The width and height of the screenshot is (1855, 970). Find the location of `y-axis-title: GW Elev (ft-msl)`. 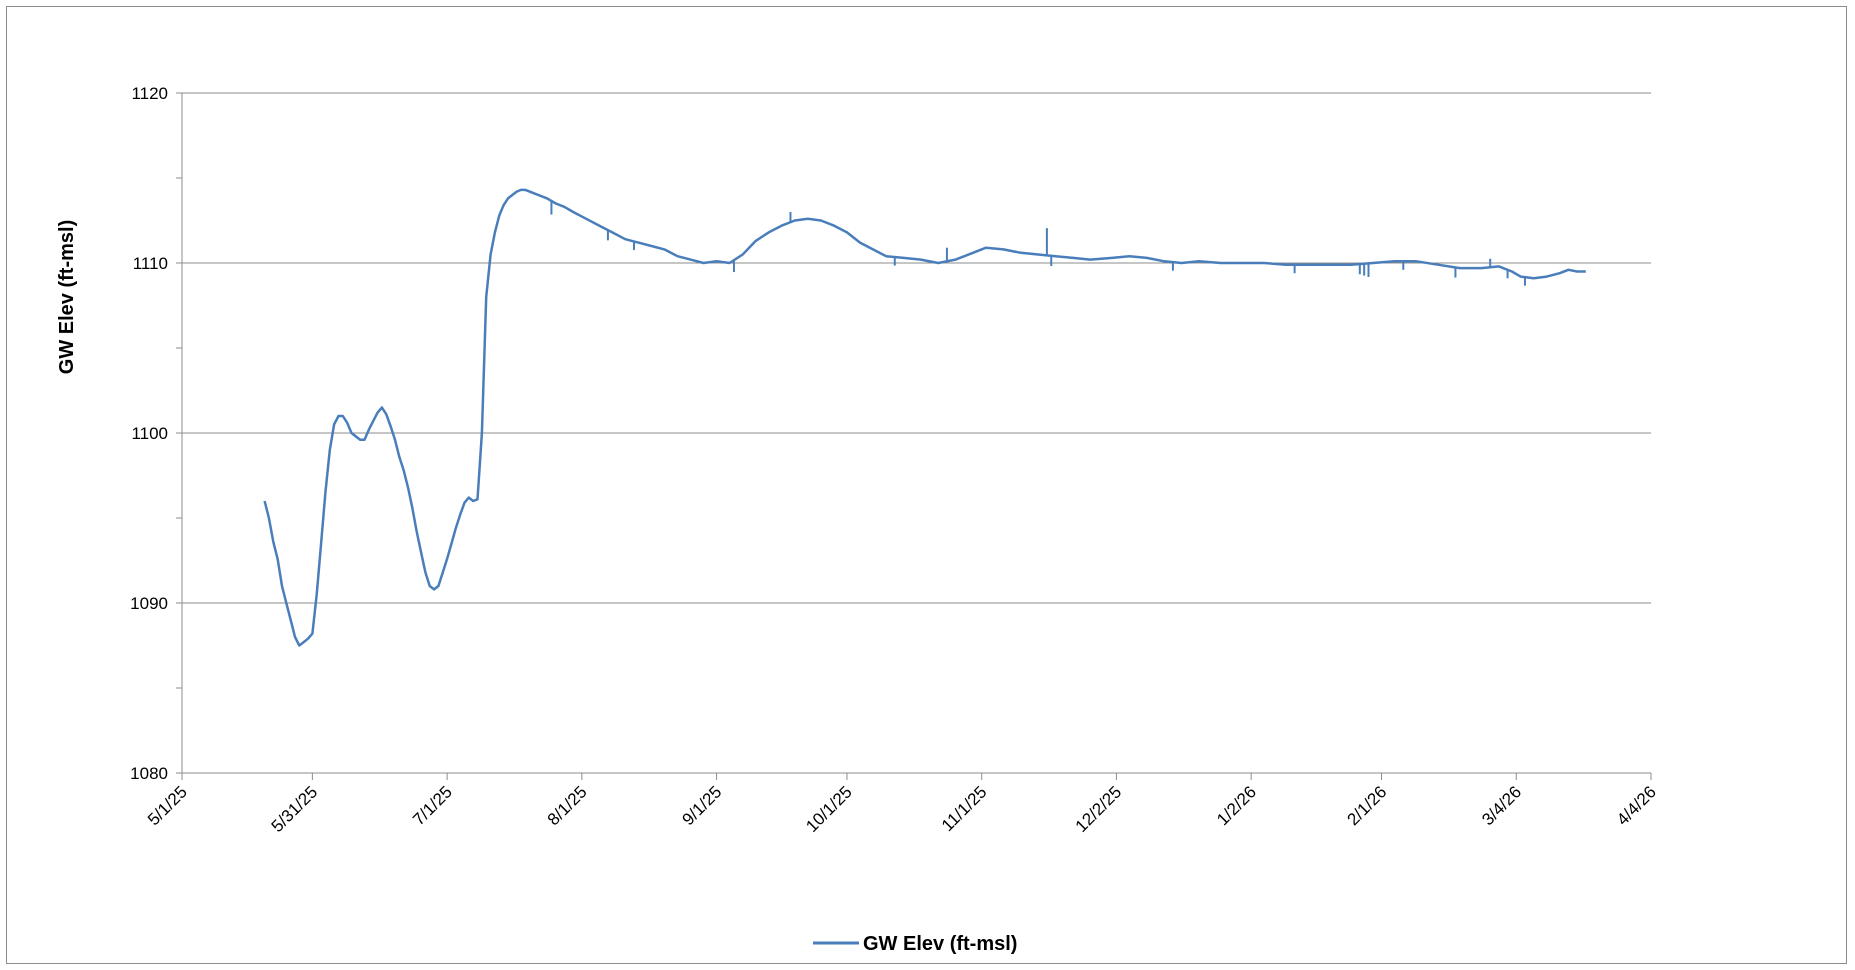

y-axis-title: GW Elev (ft-msl) is located at coordinates (67, 297).